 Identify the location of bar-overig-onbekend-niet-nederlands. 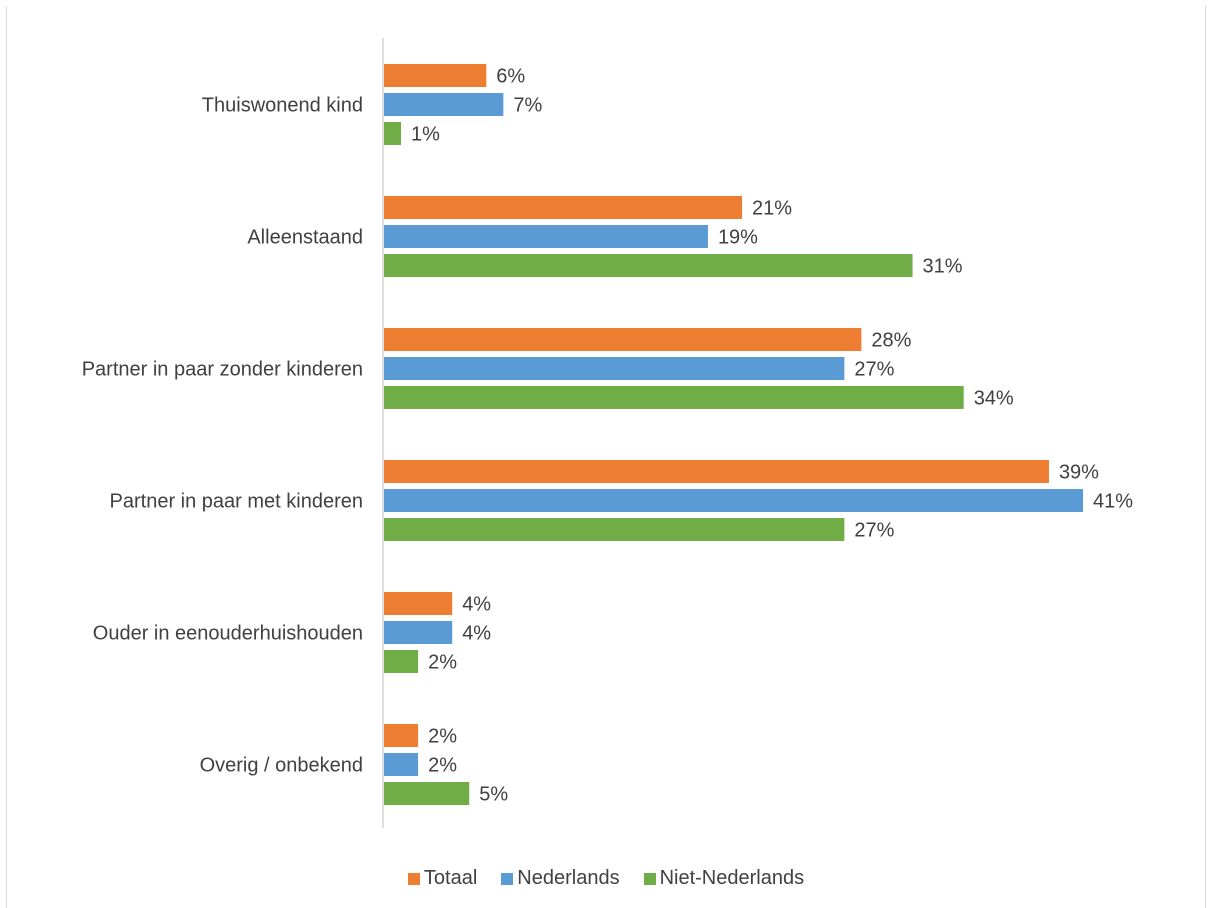
(427, 793).